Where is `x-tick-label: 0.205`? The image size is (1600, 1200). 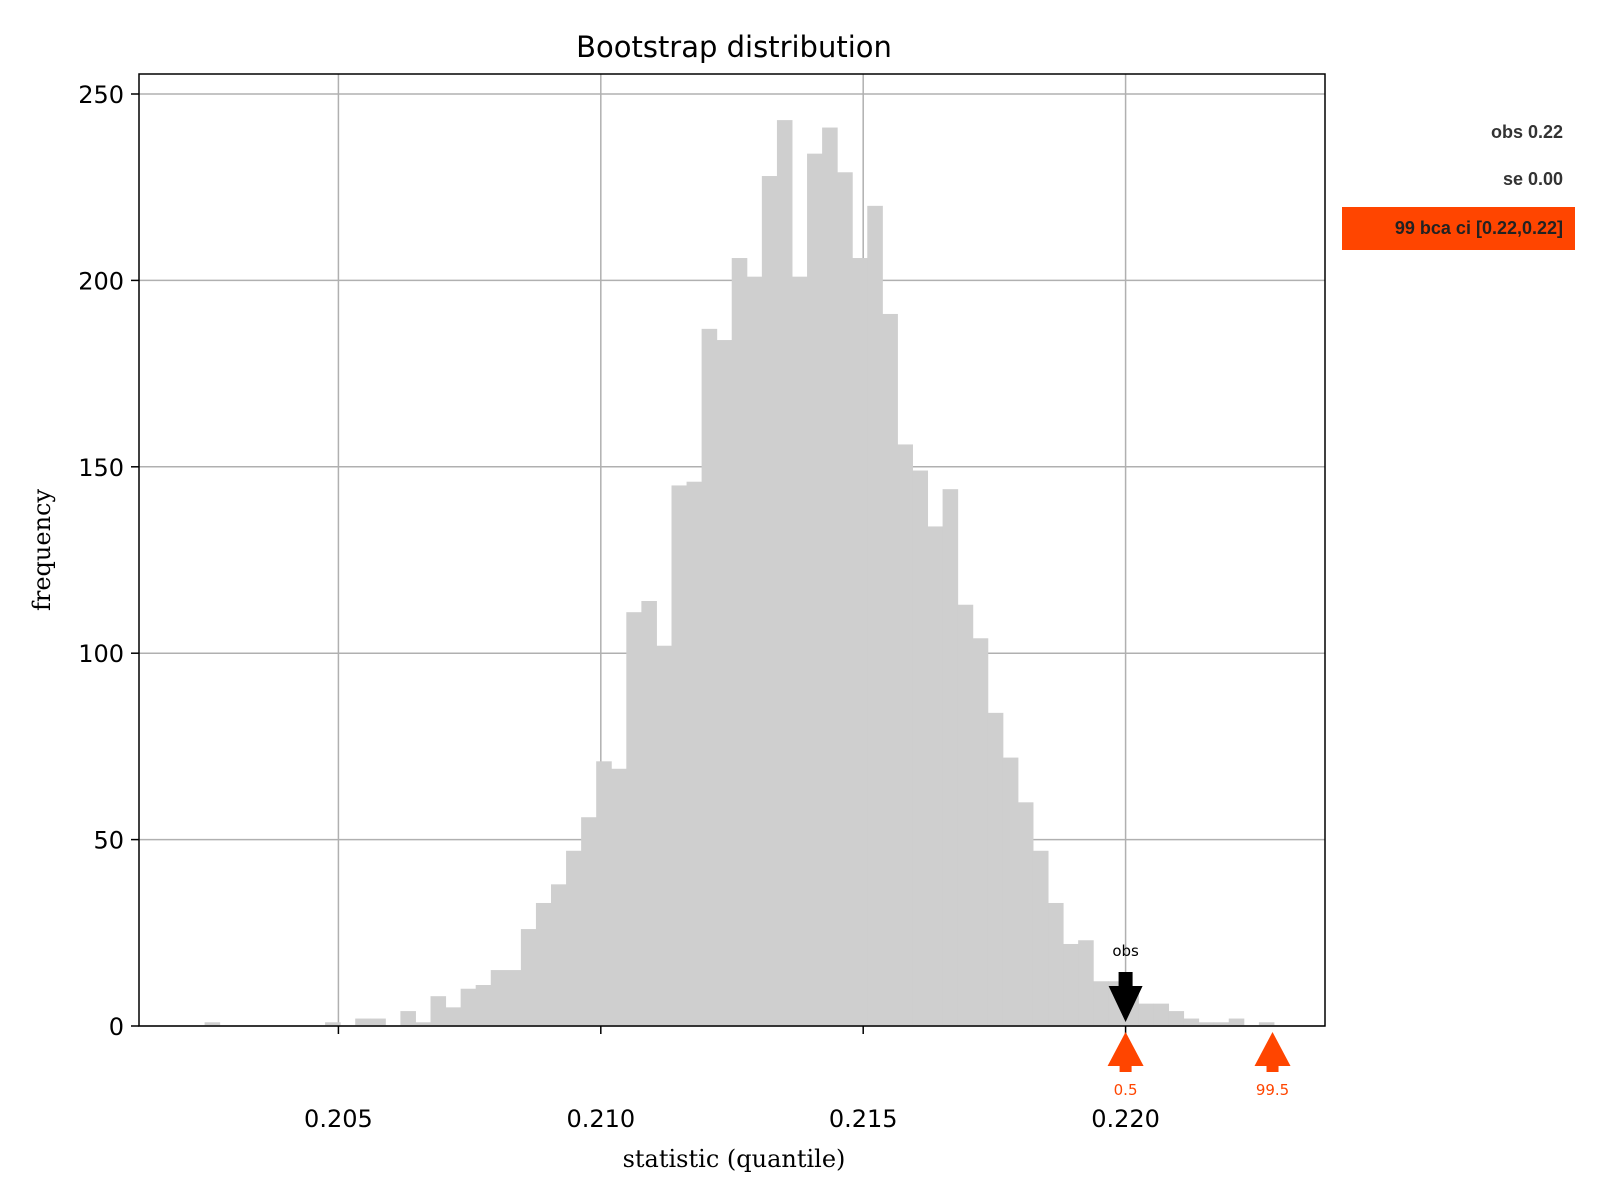
x-tick-label: 0.205 is located at coordinates (338, 1119).